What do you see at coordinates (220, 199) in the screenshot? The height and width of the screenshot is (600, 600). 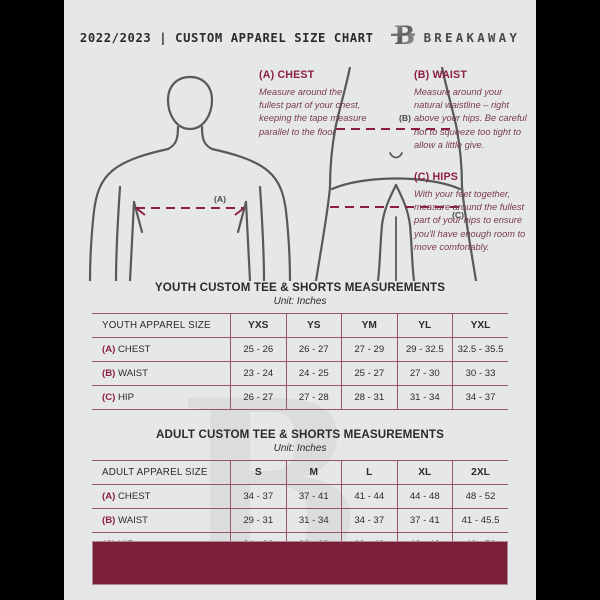 I see `chest-marker-label: (A)` at bounding box center [220, 199].